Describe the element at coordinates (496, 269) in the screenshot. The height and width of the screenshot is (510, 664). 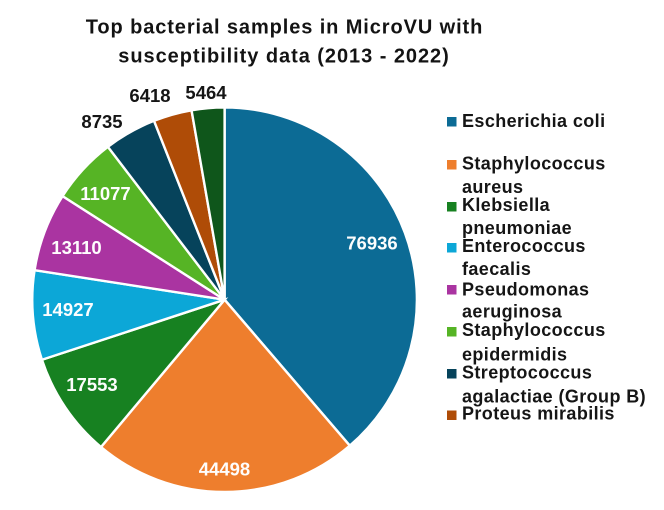
I see `svg-text: faecalis` at that location.